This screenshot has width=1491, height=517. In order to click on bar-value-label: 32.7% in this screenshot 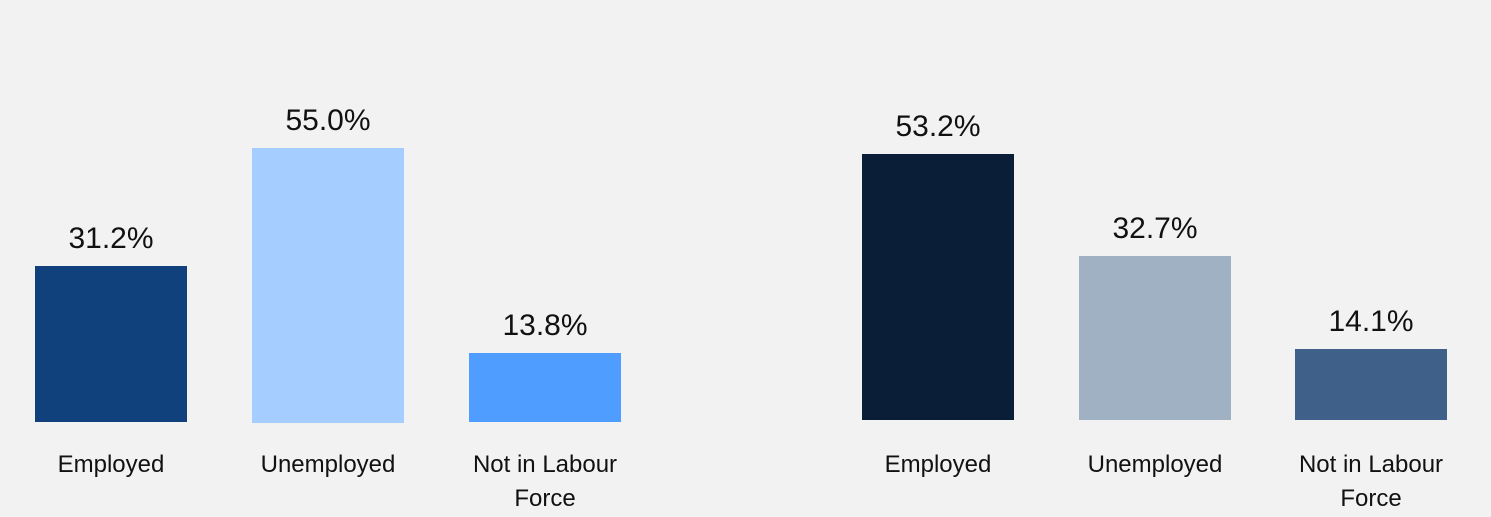, I will do `click(1155, 228)`.